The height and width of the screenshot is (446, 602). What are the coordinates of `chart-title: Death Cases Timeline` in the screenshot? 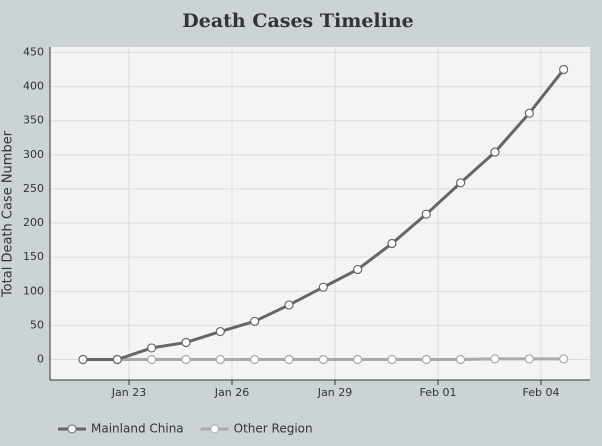 It's located at (298, 21).